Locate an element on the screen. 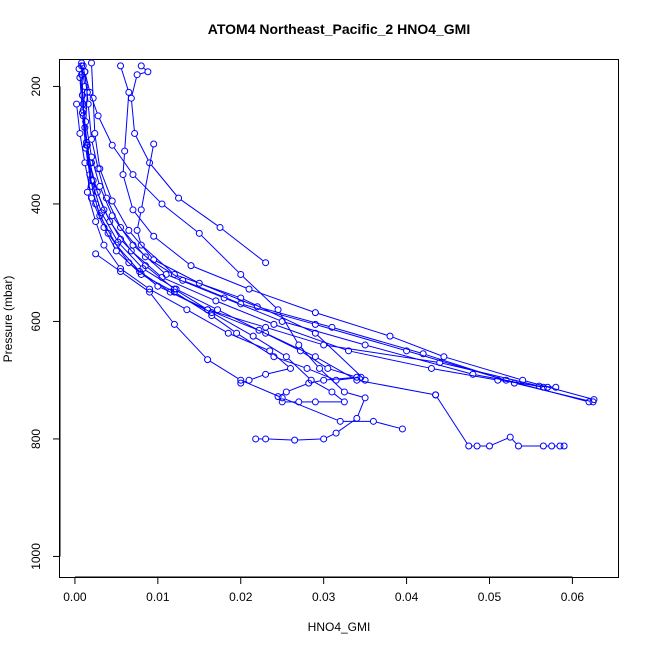 The image size is (650, 650). x-tick-label: 0.04 is located at coordinates (407, 597).